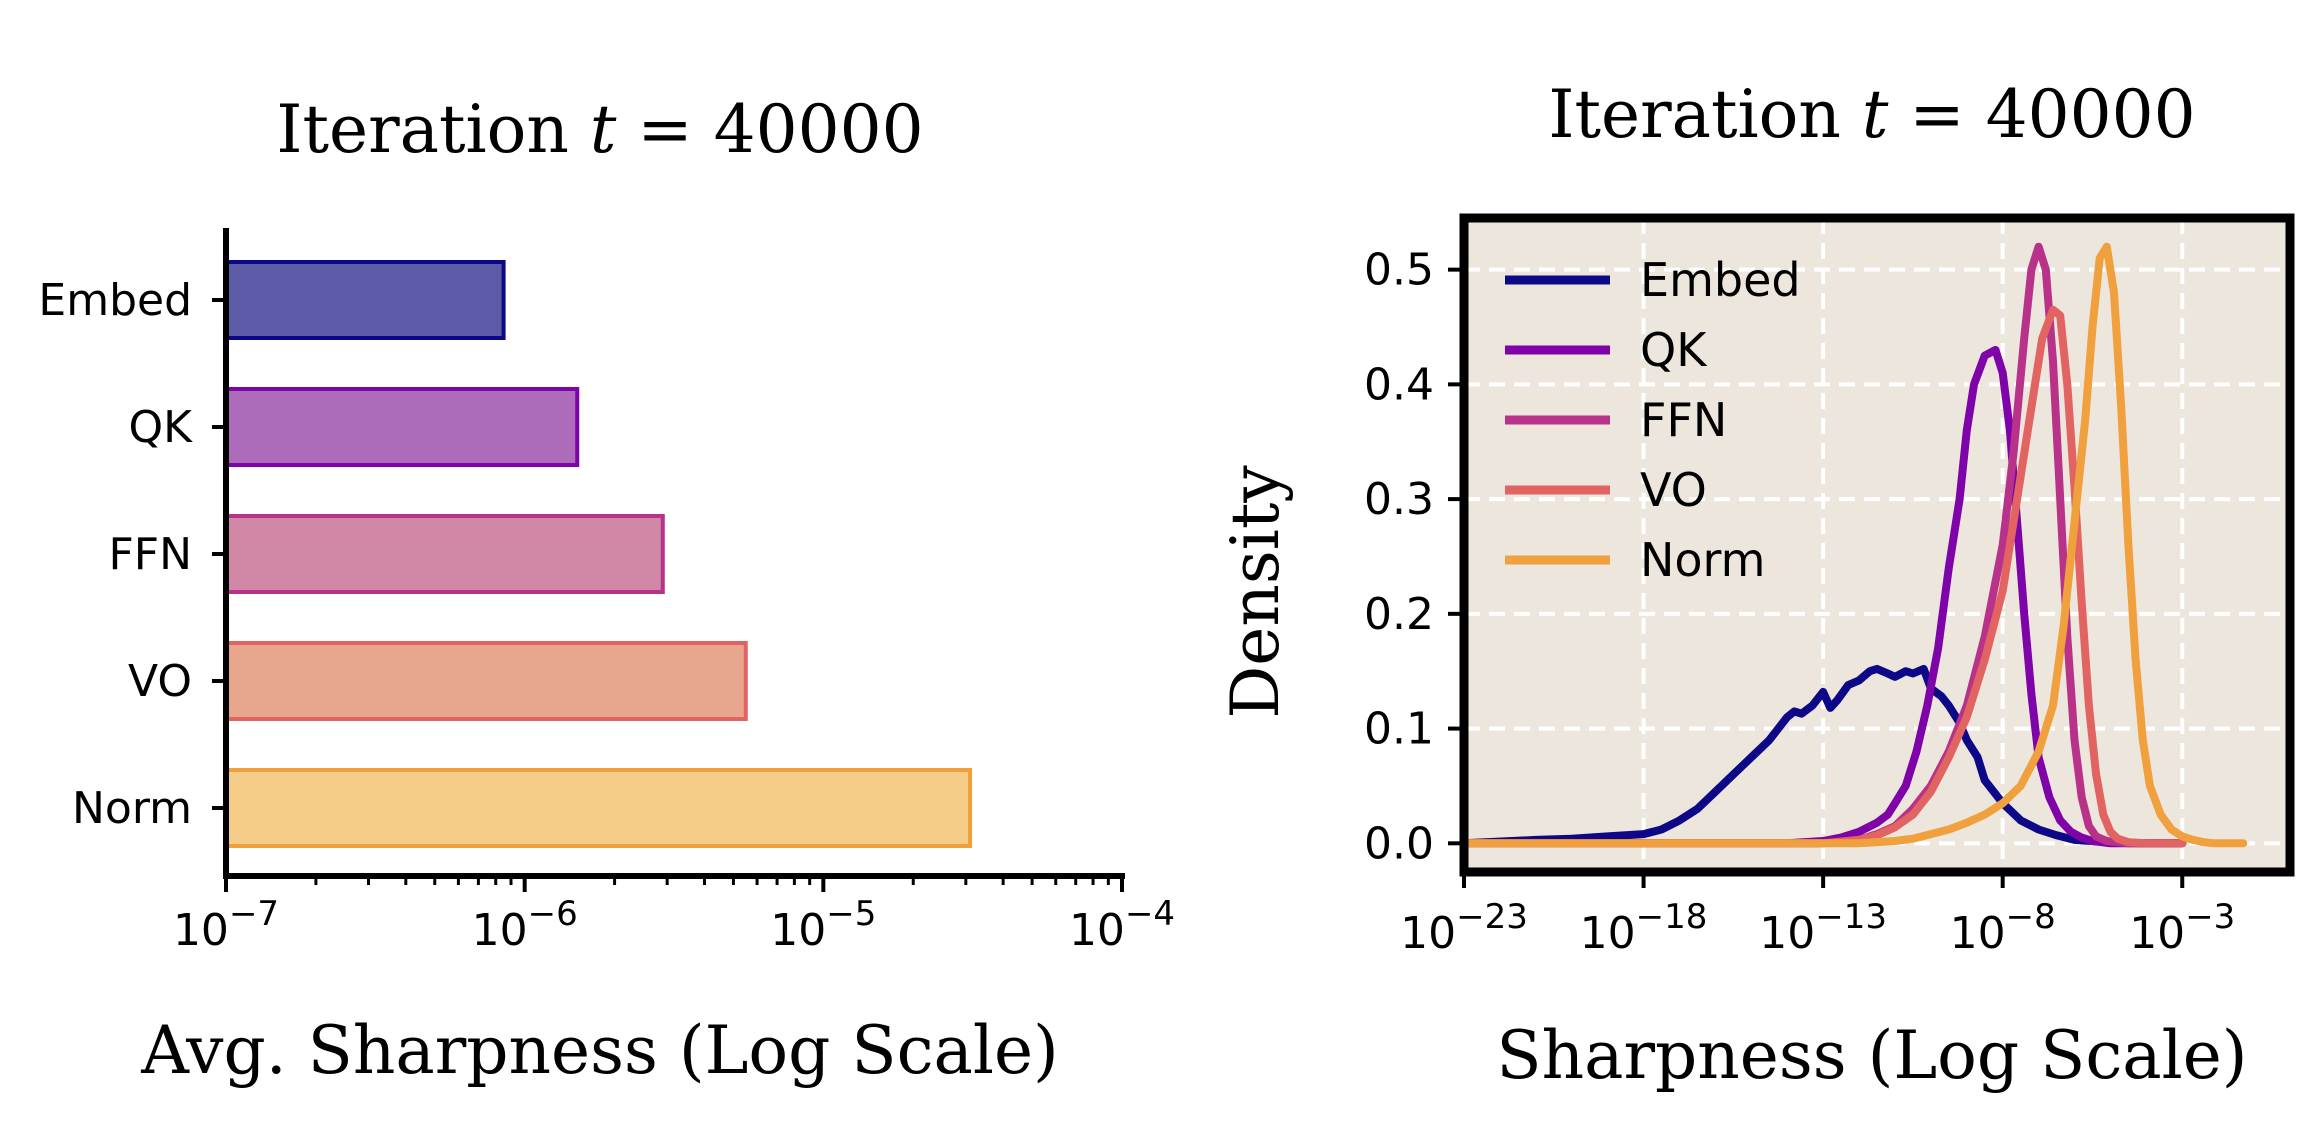 This screenshot has width=2322, height=1138. Describe the element at coordinates (1399, 270) in the screenshot. I see `y-tick-label: 0.5` at that location.